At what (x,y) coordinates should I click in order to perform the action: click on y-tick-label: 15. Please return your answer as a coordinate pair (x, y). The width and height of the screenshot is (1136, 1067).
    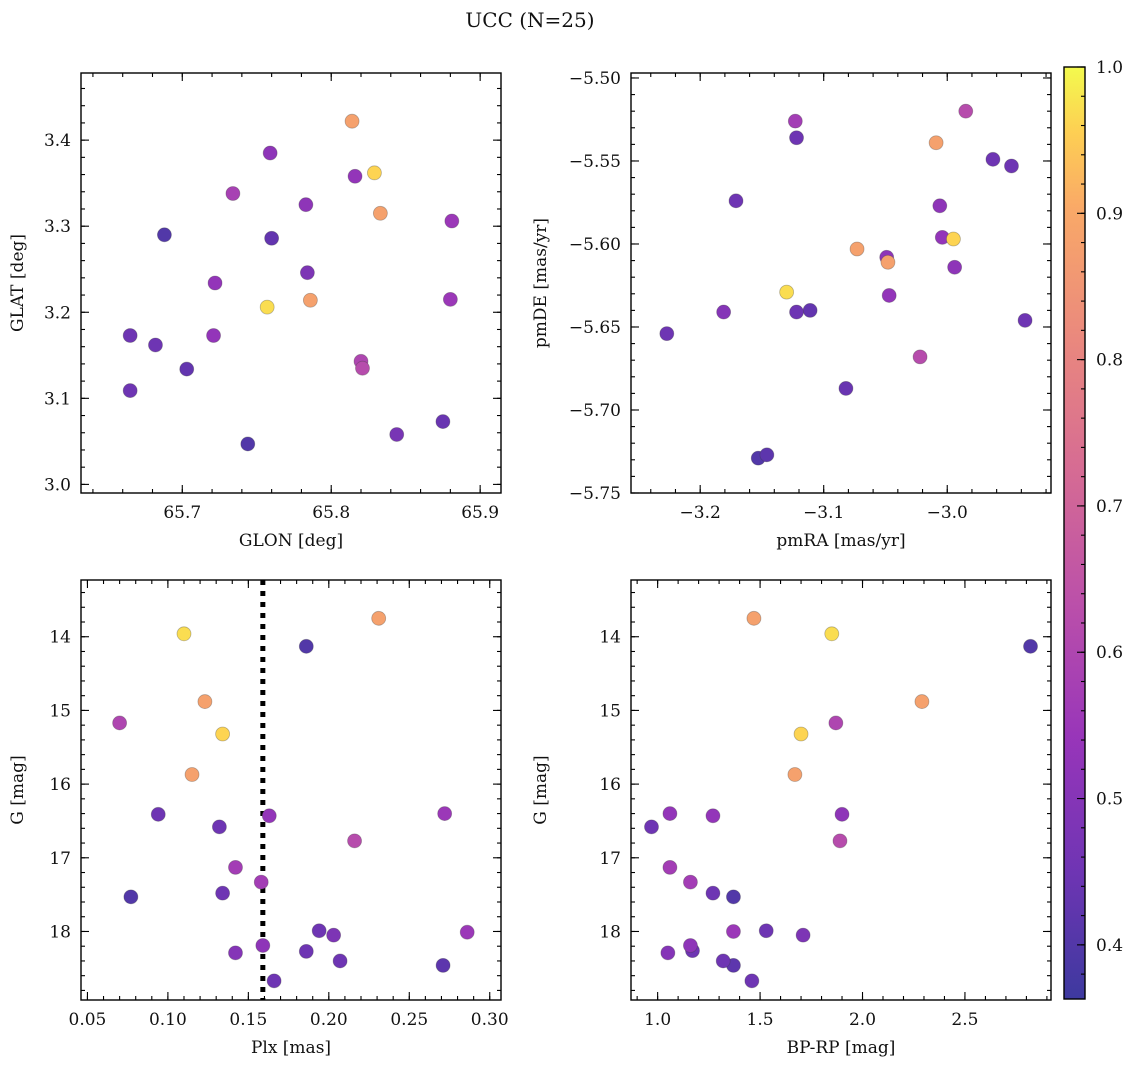
    Looking at the image, I should click on (60, 711).